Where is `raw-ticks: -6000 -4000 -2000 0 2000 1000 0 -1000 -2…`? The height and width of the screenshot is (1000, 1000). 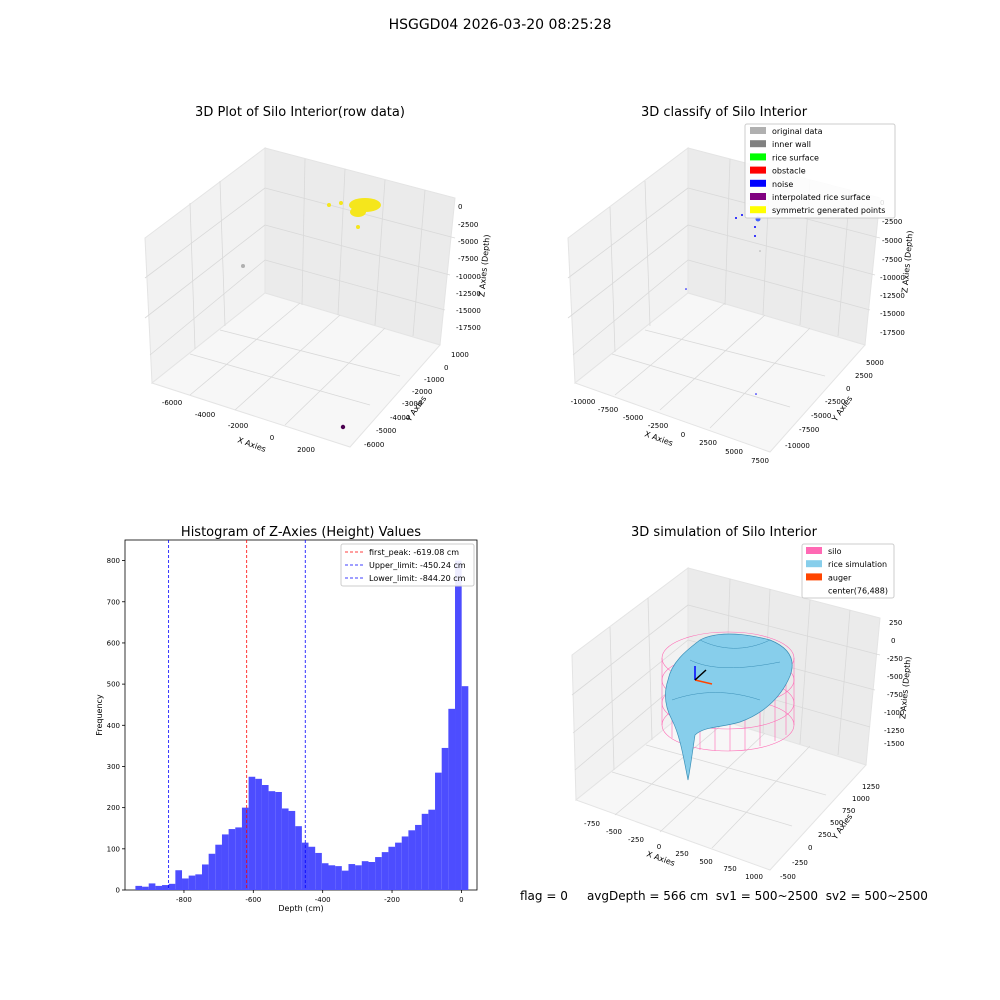 raw-ticks: -6000 -4000 -2000 0 2000 1000 0 -1000 -2… is located at coordinates (321, 328).